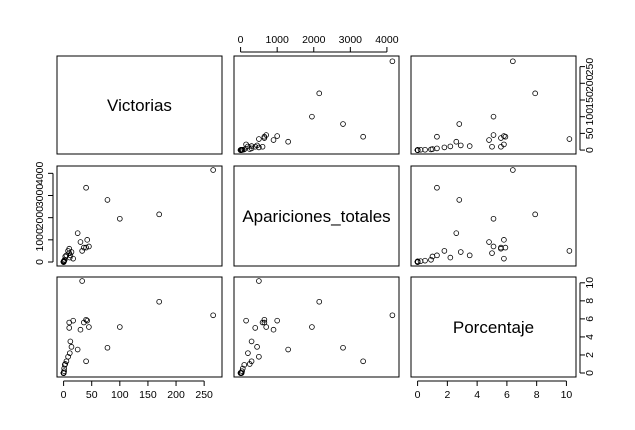  I want to click on x-tick-label: 8, so click(537, 395).